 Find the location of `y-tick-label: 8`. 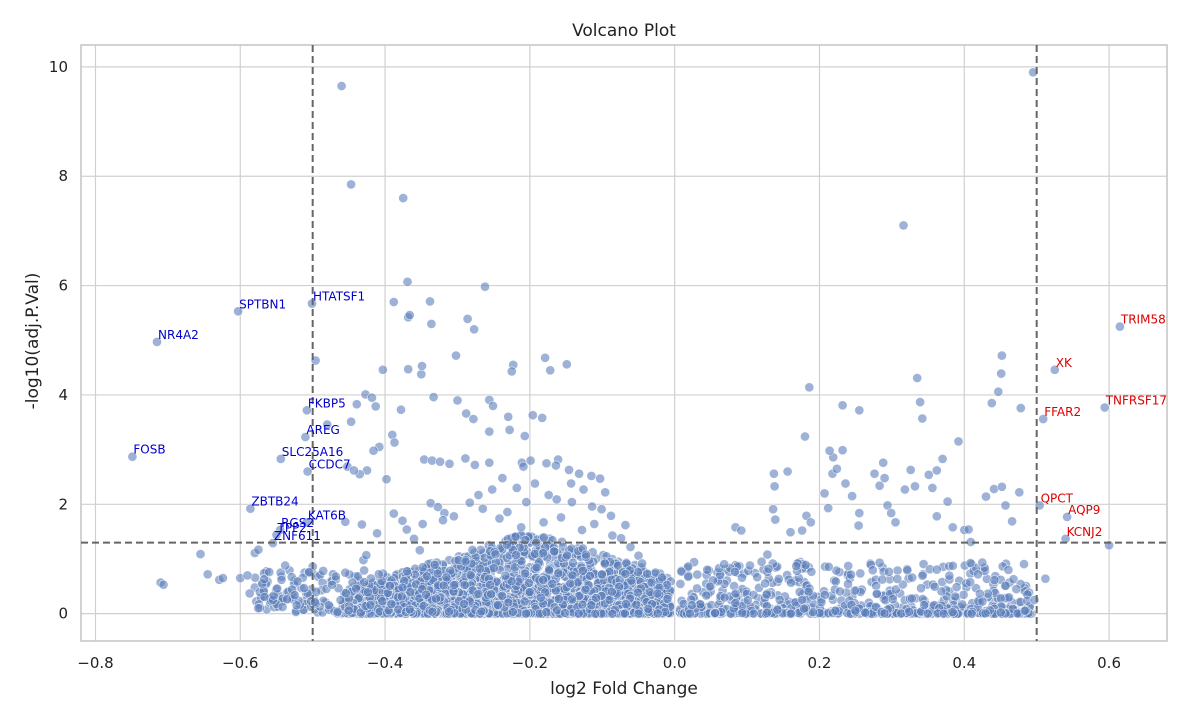

y-tick-label: 8 is located at coordinates (63, 176).